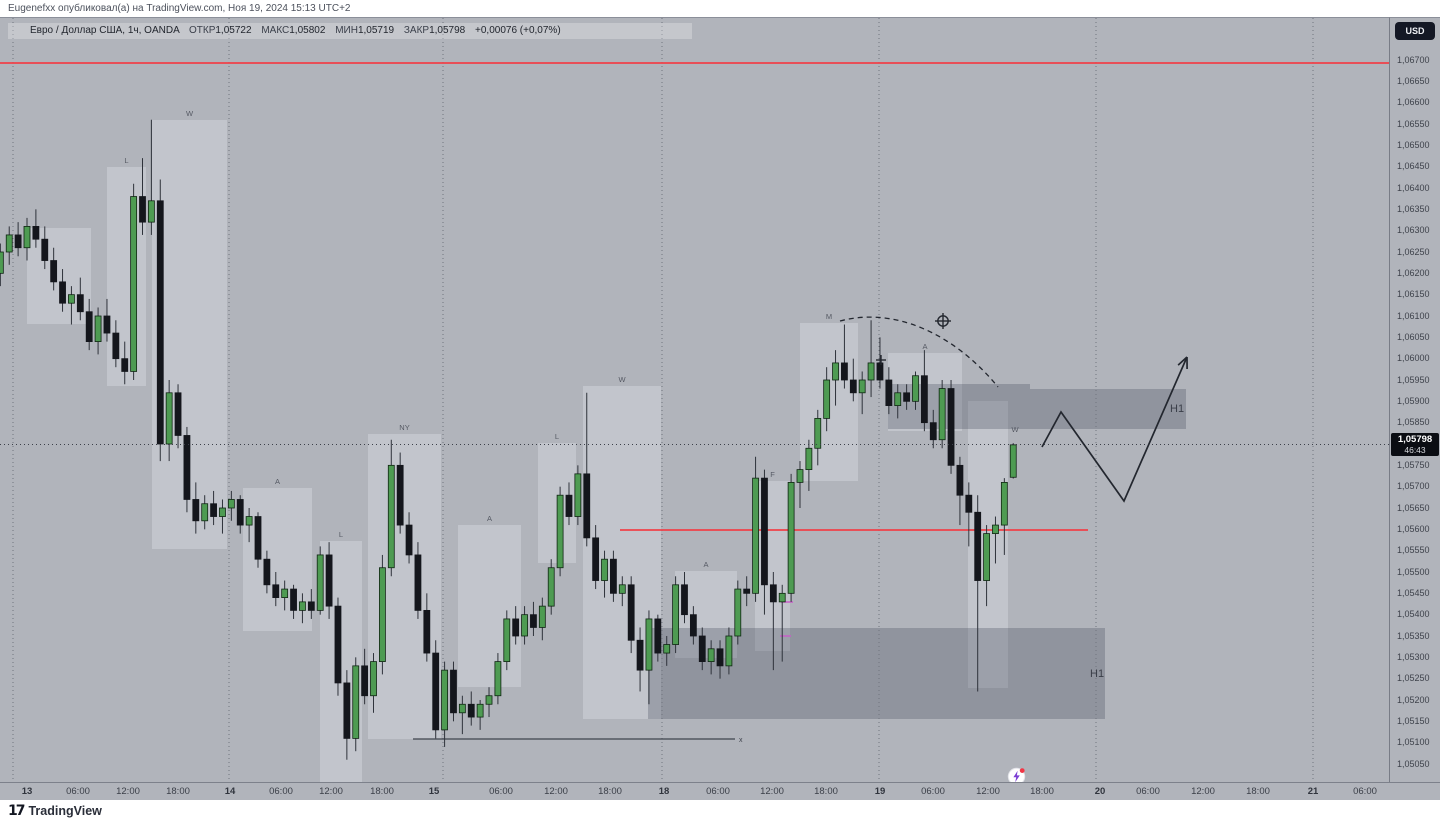  Describe the element at coordinates (307, 30) in the screenshot. I see `high-value: 1,05802` at that location.